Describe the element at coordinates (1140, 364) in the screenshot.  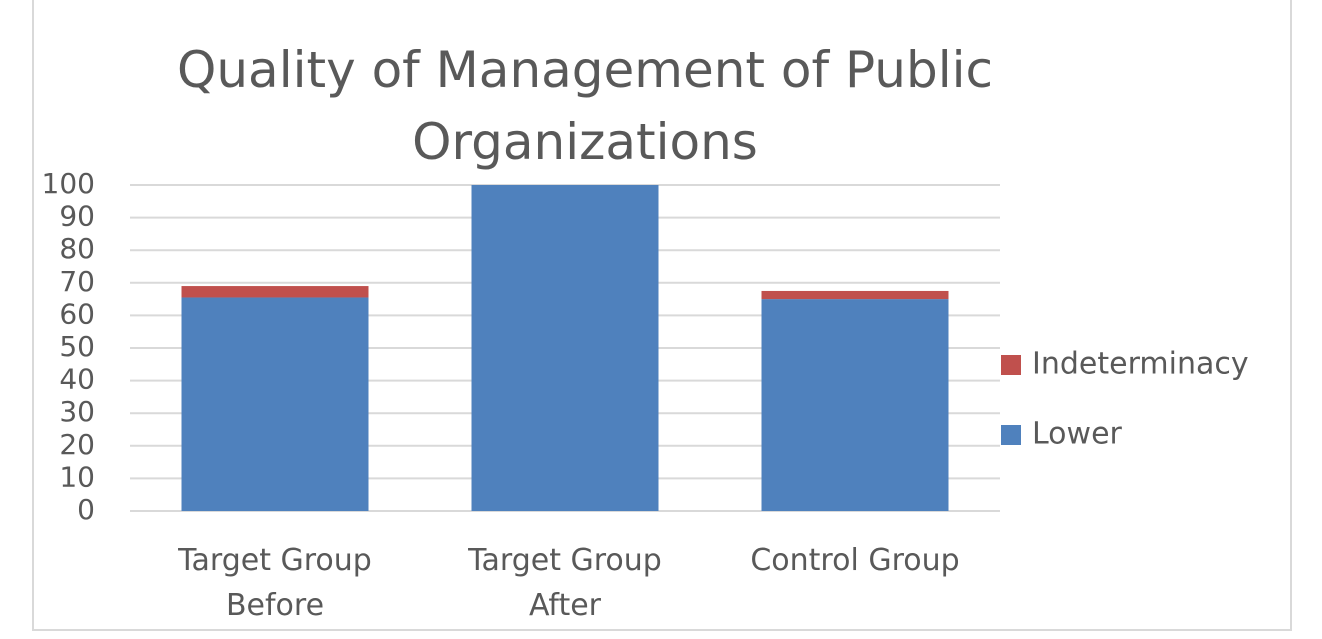
I see `legend-label: Indeterminacy` at that location.